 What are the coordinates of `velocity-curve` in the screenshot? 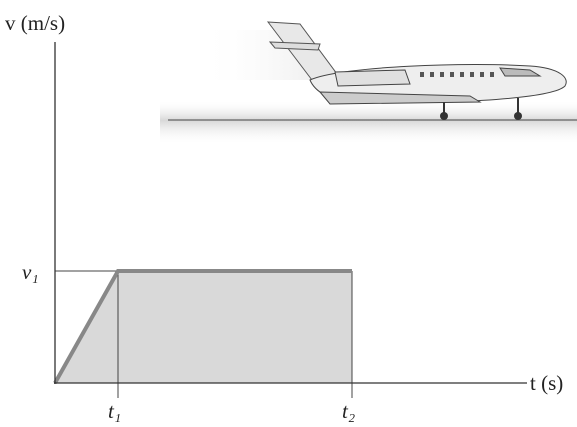 It's located at (202, 326).